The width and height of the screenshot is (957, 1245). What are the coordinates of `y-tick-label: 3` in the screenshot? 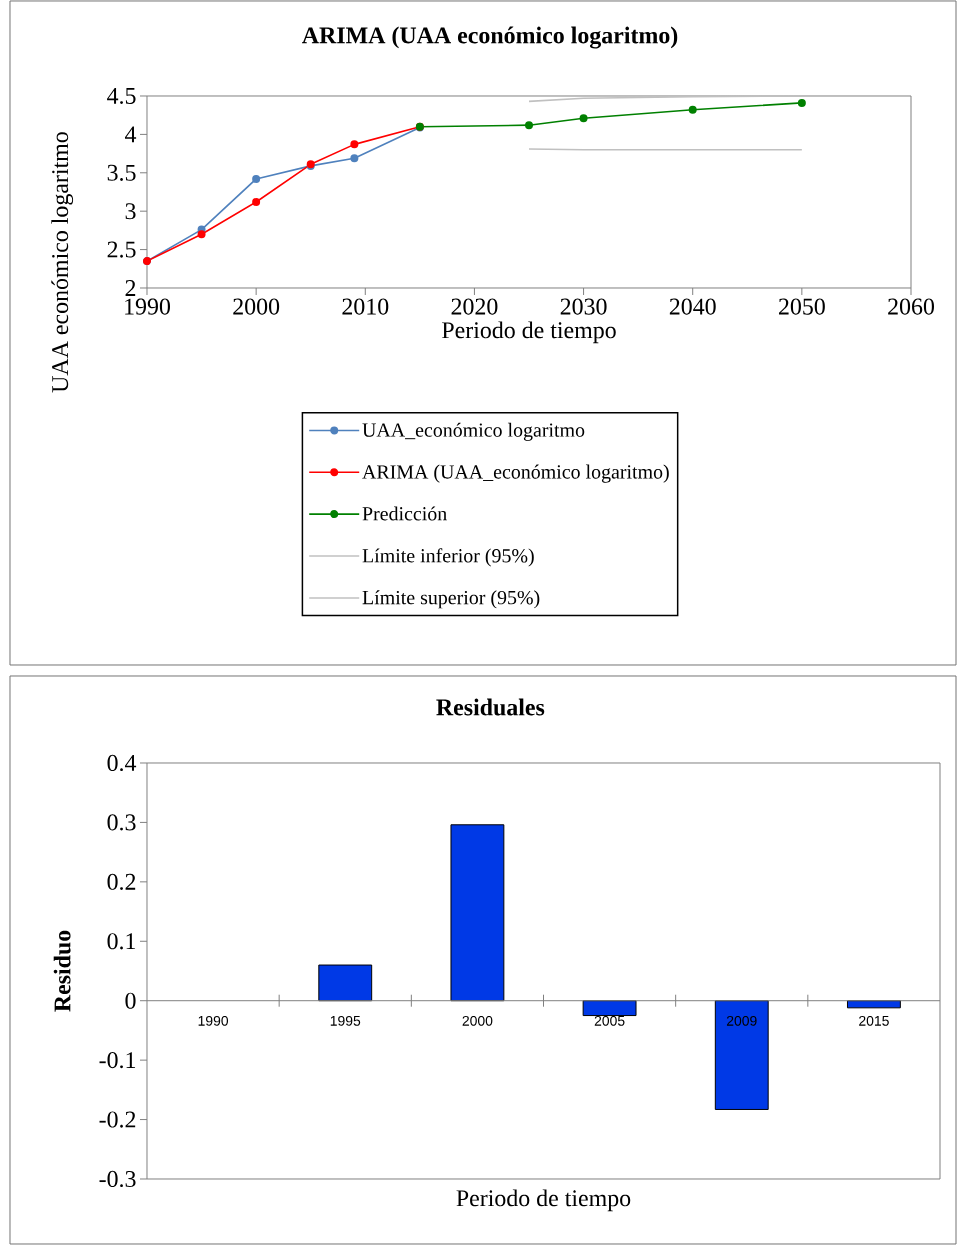 It's located at (130, 211).